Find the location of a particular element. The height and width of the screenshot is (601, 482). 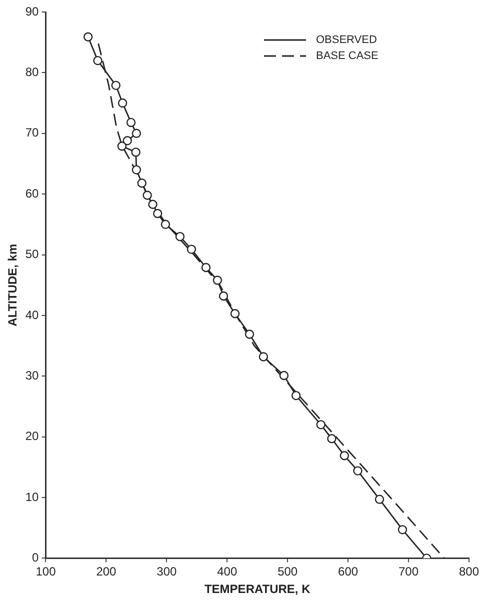

y-tick-label: 70 is located at coordinates (32, 133).